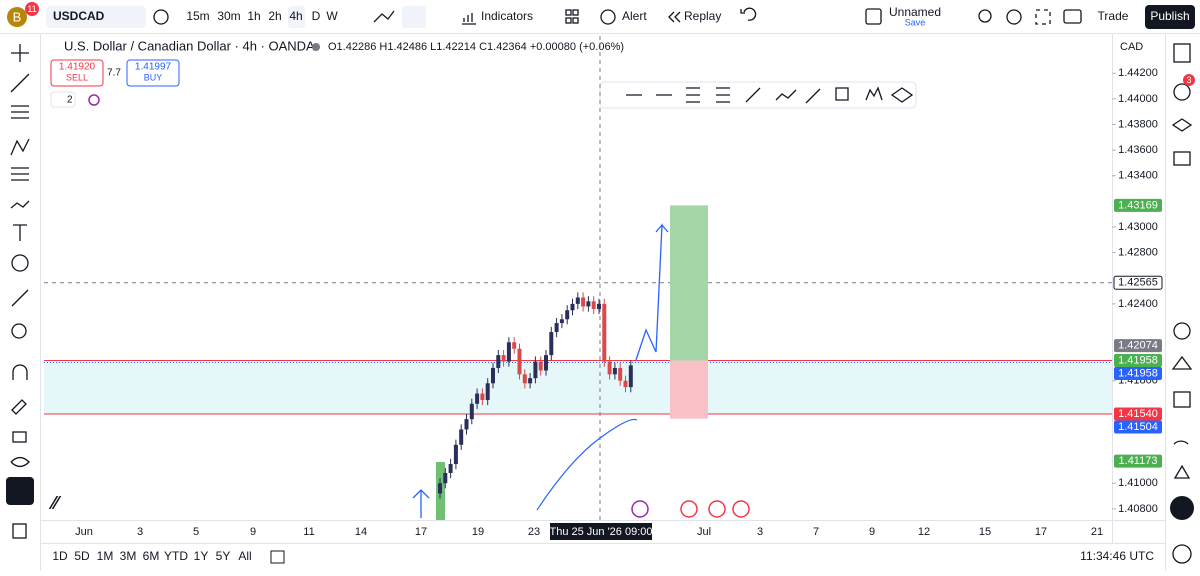 The image size is (1200, 576). I want to click on zone-band, so click(578, 387).